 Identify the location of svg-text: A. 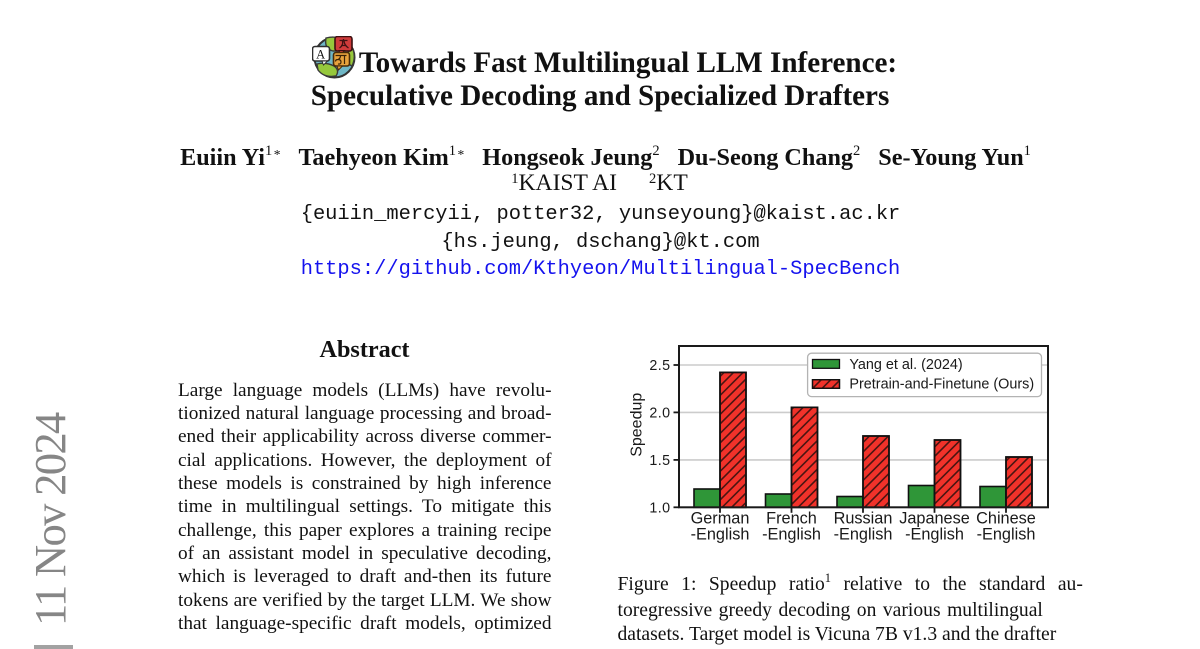
(320, 55).